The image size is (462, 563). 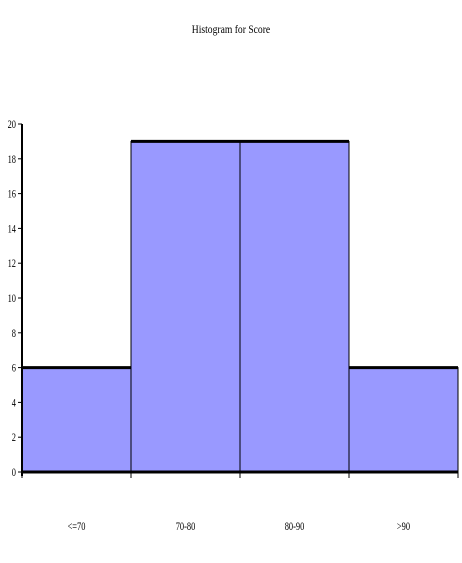 I want to click on y-tick-label: 18, so click(x=12, y=160).